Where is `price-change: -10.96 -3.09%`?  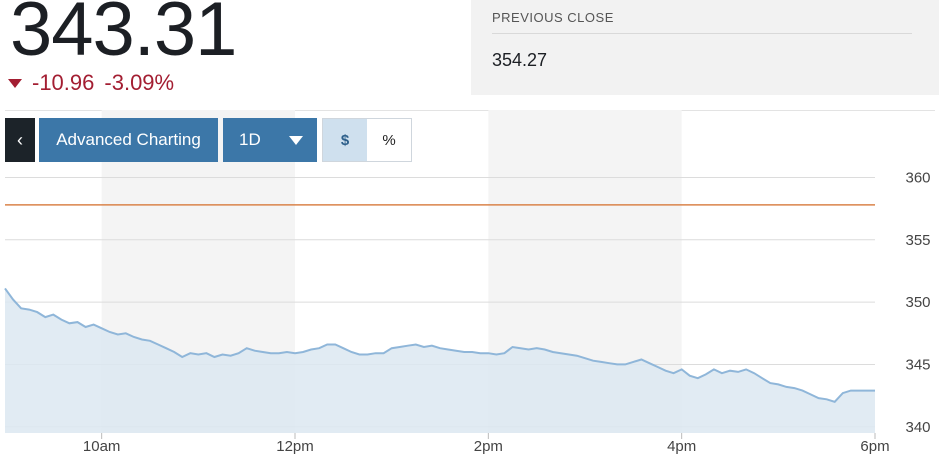
price-change: -10.96 -3.09% is located at coordinates (91, 83).